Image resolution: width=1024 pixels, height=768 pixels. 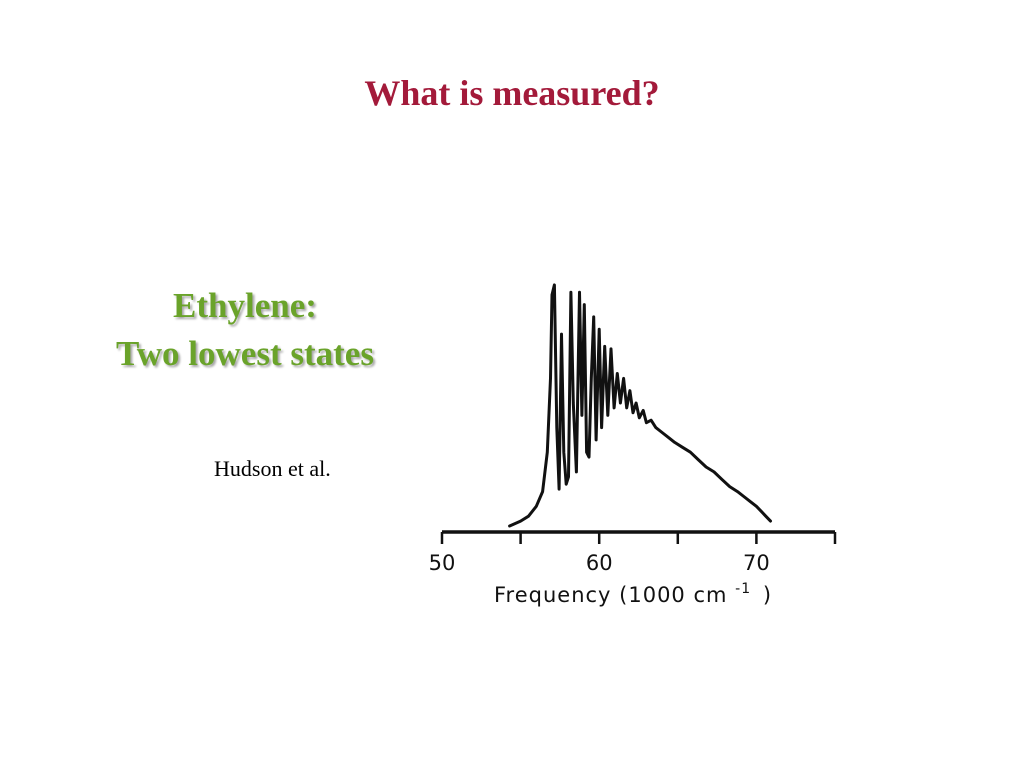 I want to click on x-axis-label-text: Frequency (1000 cm, so click(x=610, y=595).